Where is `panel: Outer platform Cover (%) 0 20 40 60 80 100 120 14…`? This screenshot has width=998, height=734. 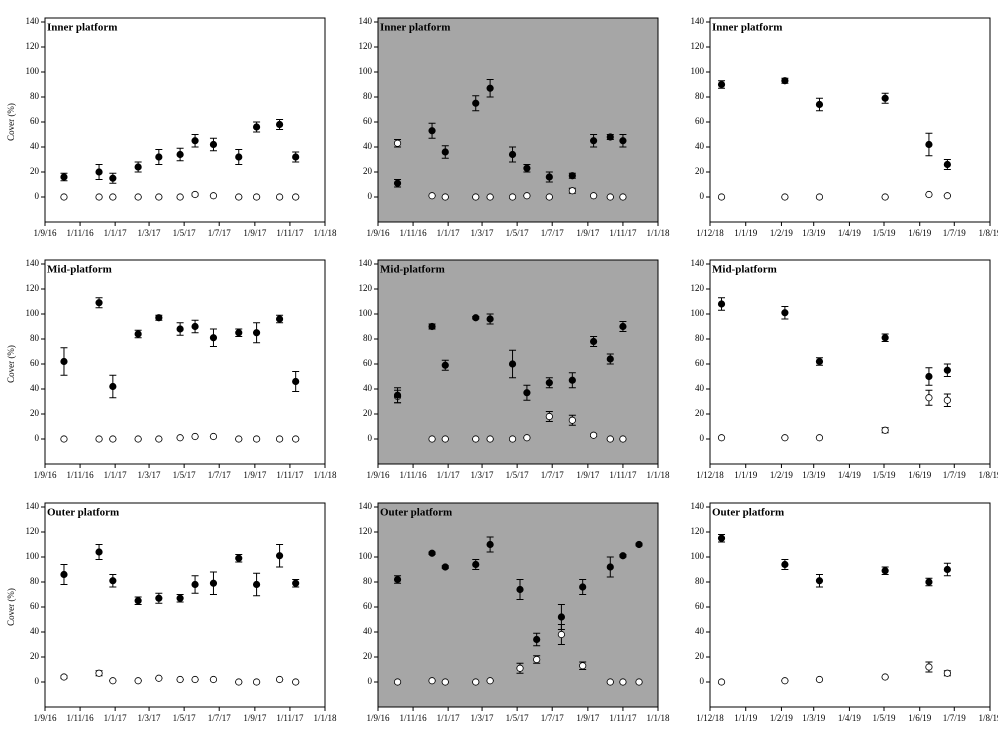
panel: Outer platform Cover (%) 0 20 40 60 80 100 120 14… is located at coordinates (171, 612).